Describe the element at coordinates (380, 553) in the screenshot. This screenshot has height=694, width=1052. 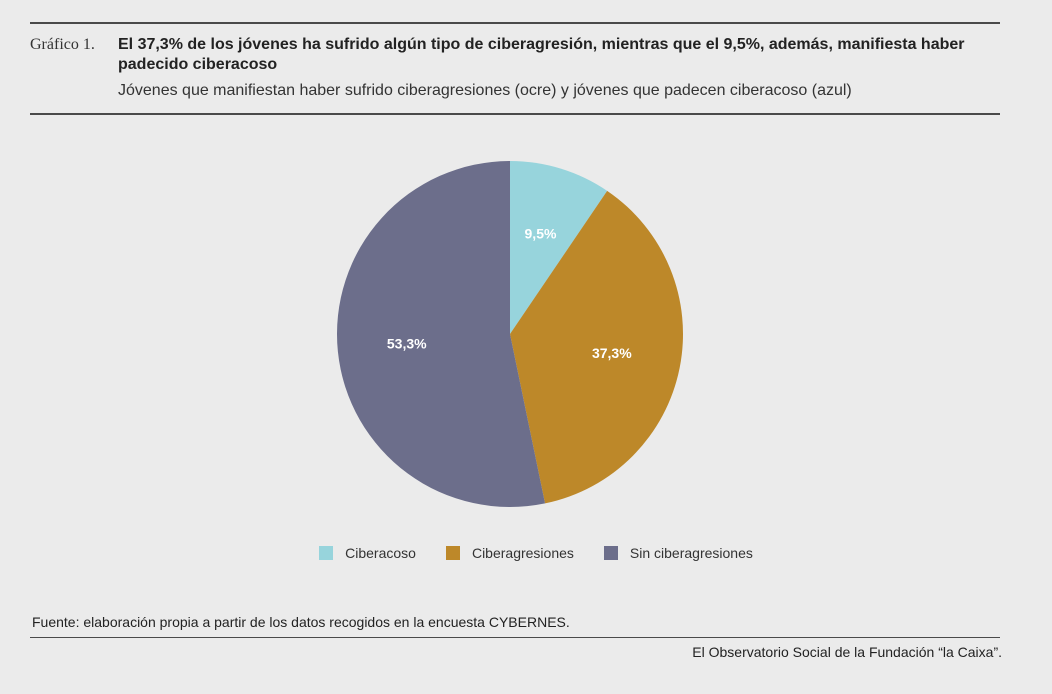
I see `legend-label-ciberacoso: Ciberacoso` at that location.